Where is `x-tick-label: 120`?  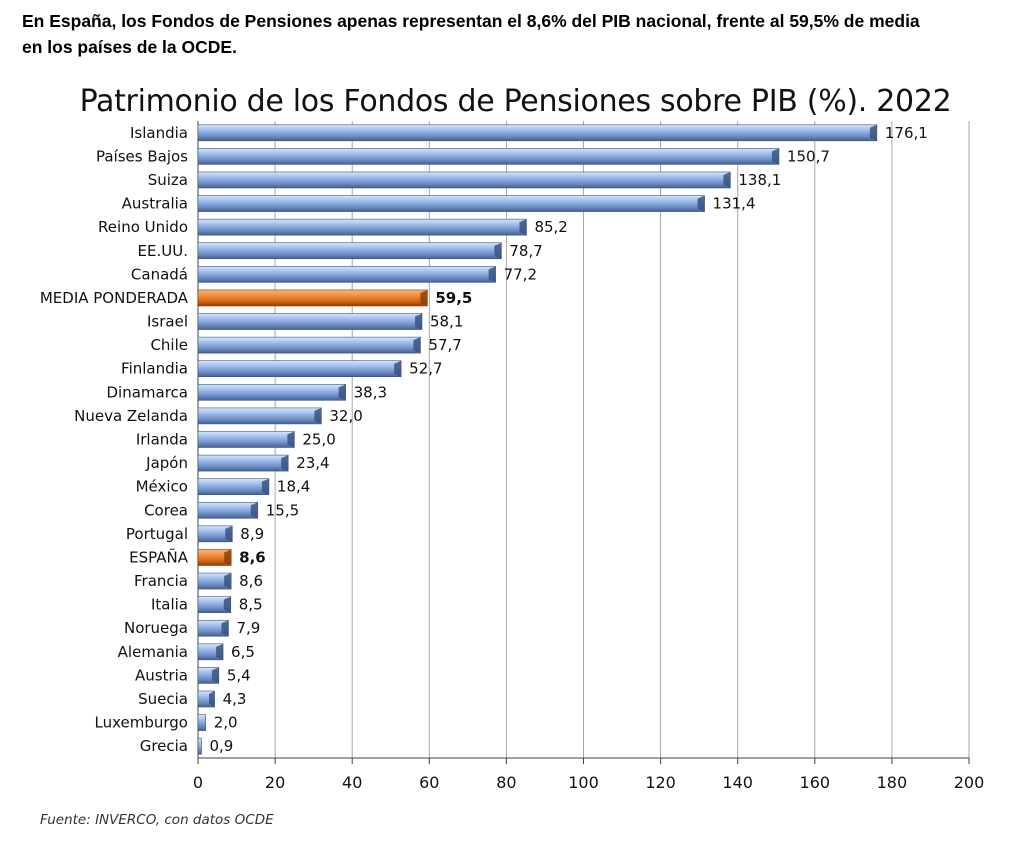 x-tick-label: 120 is located at coordinates (660, 782).